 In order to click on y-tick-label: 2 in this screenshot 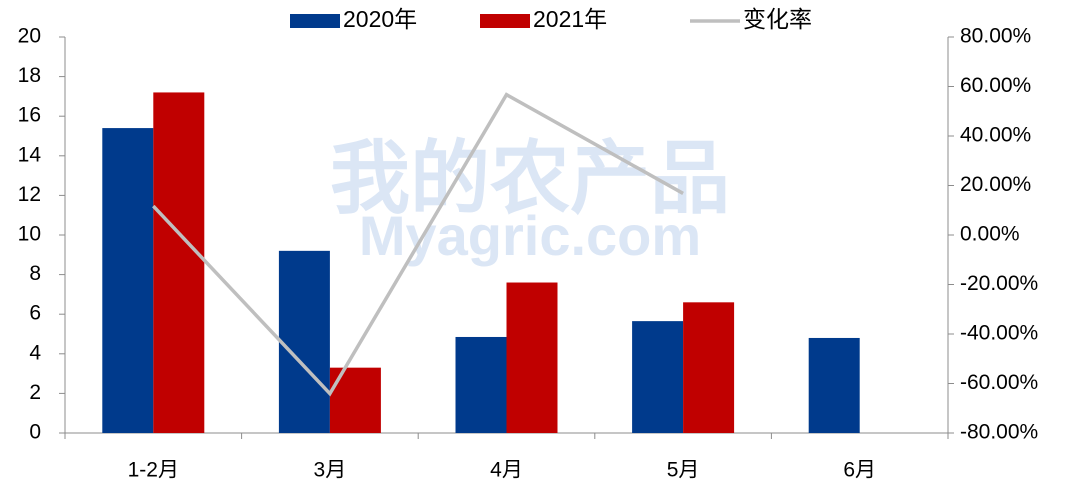, I will do `click(35, 392)`.